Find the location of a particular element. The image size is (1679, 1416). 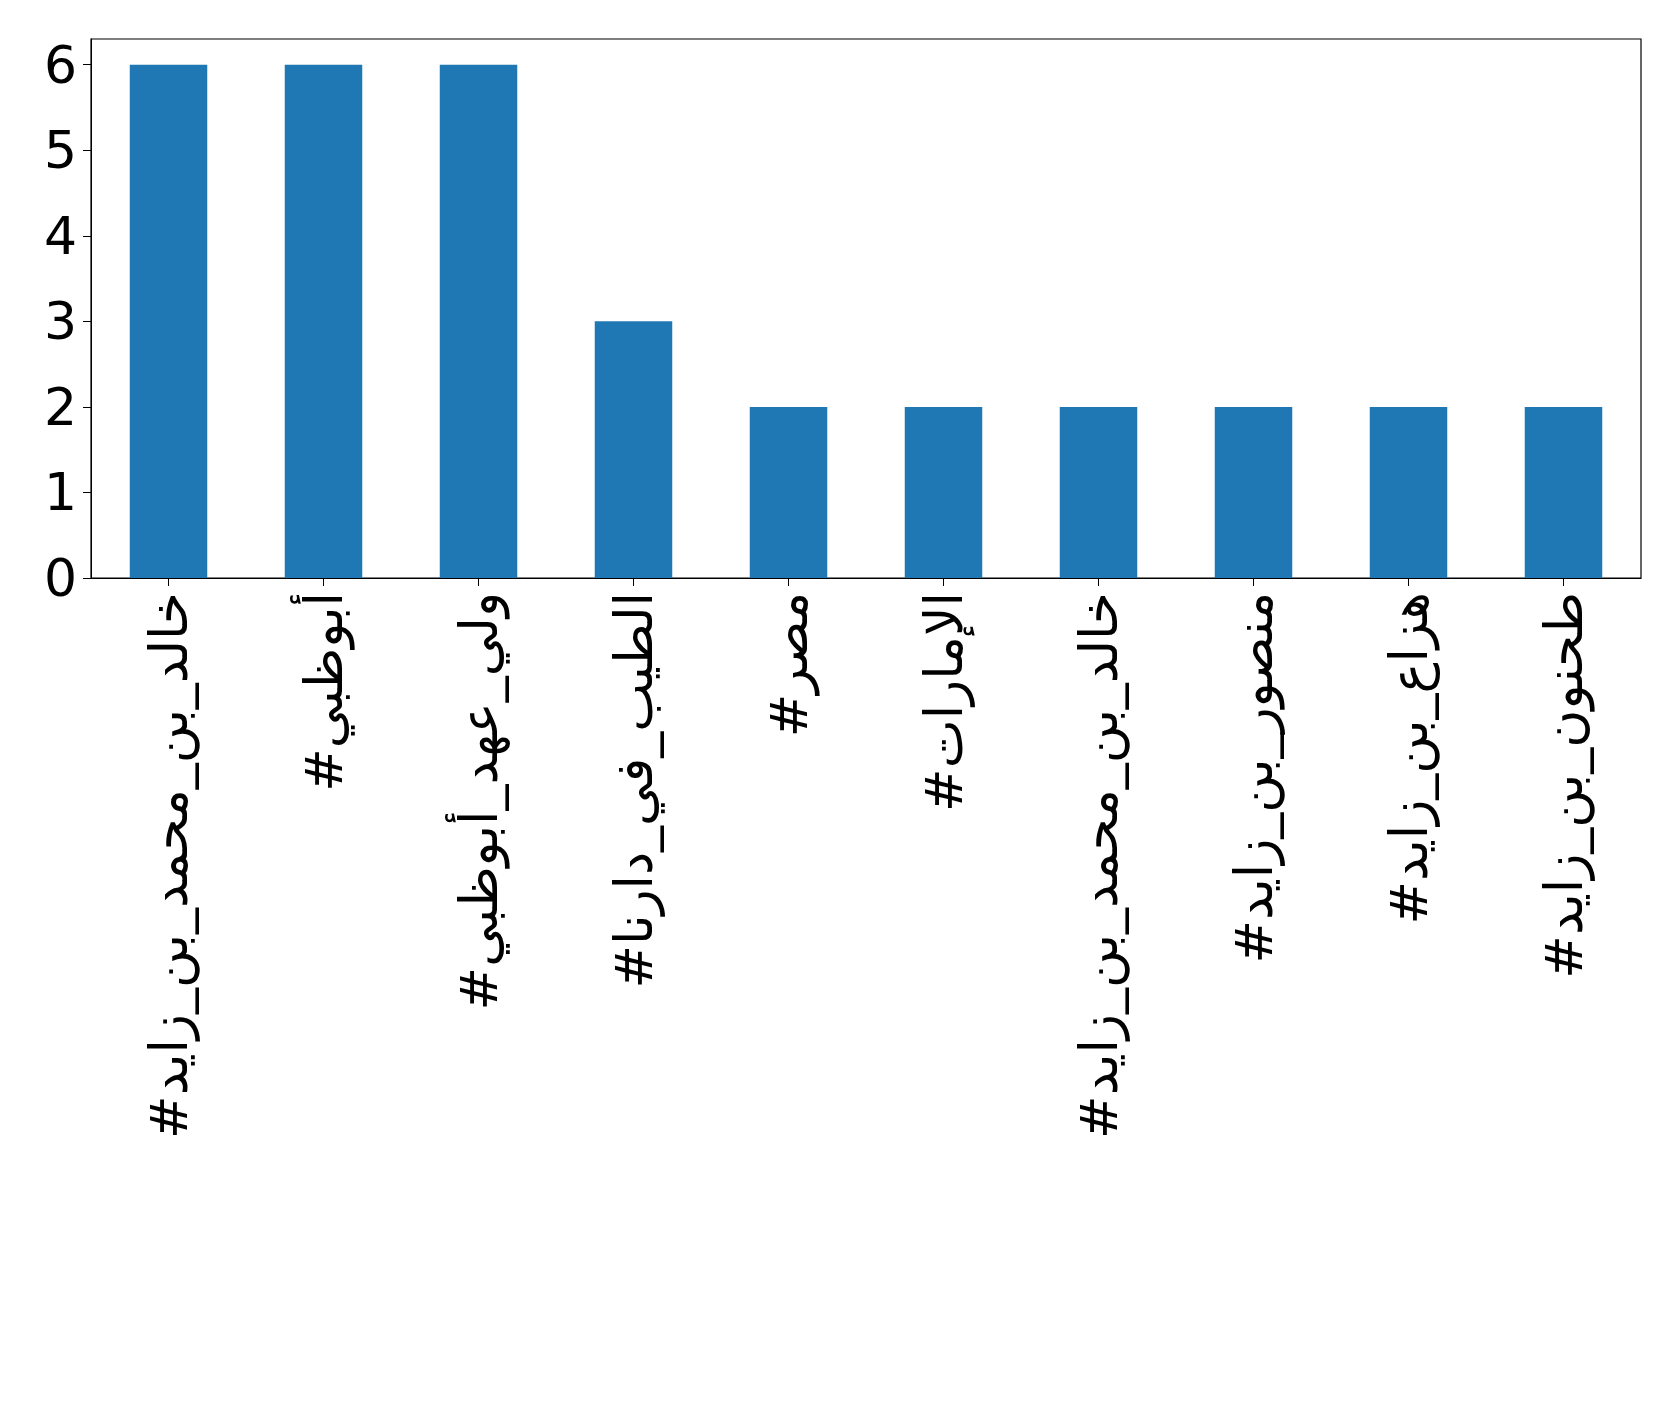

y-tick-label: 0 is located at coordinates (60, 578).